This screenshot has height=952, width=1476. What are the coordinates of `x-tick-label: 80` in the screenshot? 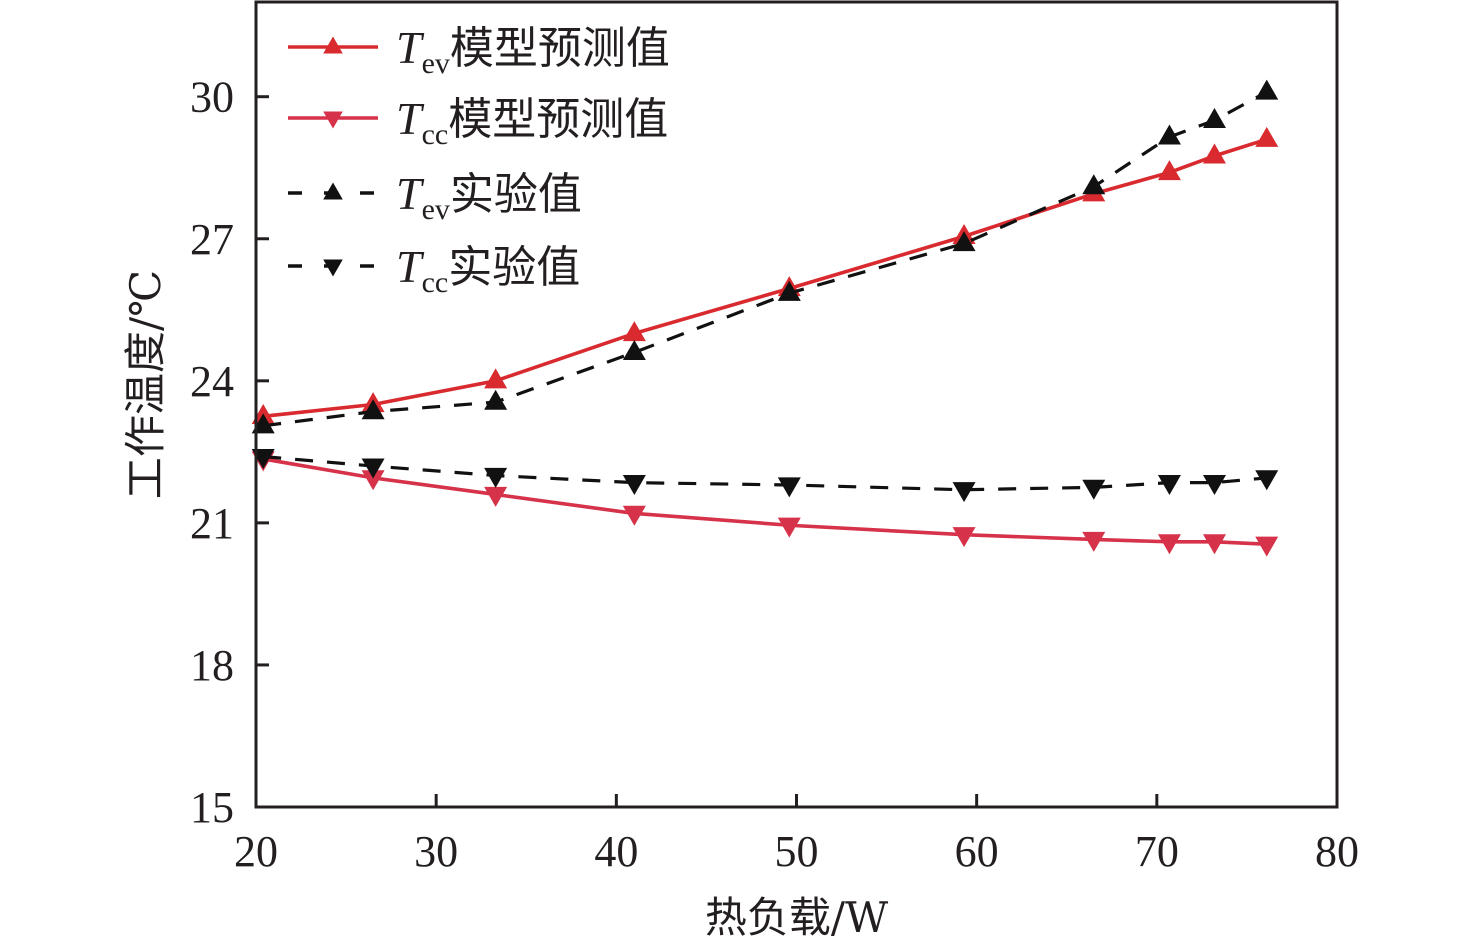 It's located at (1337, 851).